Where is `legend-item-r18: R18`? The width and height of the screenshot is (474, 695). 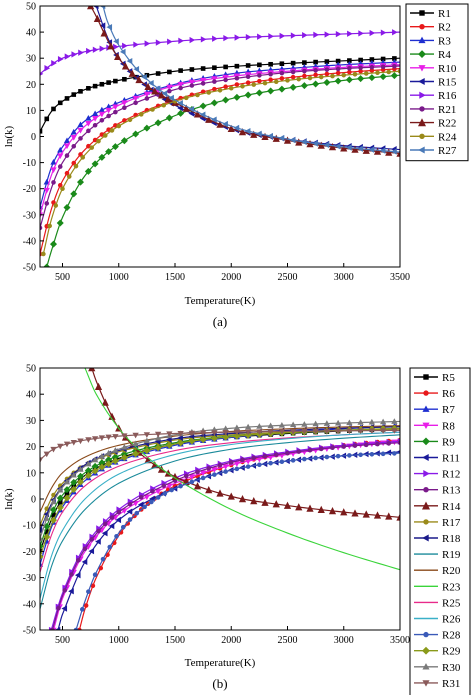 legend-item-r18: R18 is located at coordinates (437, 539).